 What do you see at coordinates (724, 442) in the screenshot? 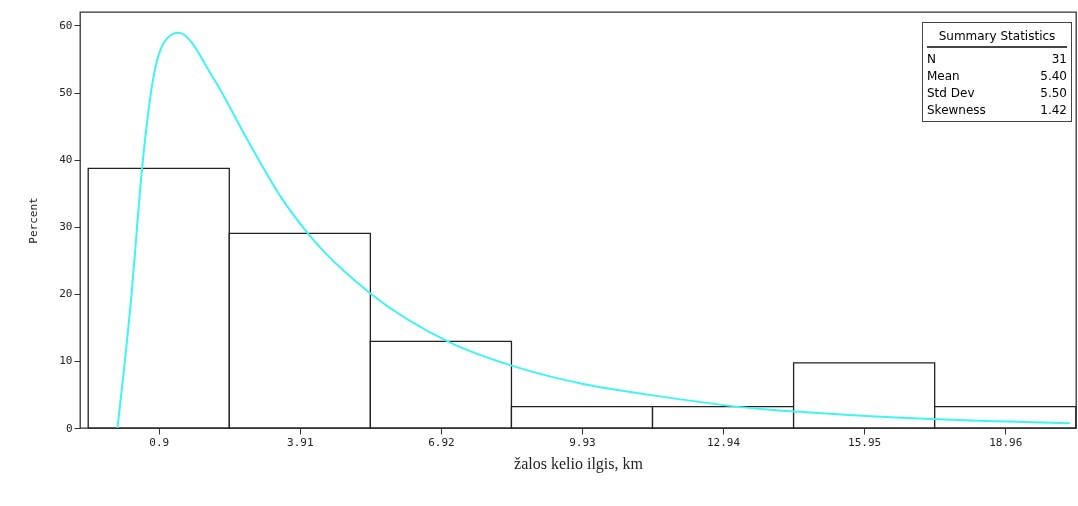
I see `x-tick-label: 12.94` at bounding box center [724, 442].